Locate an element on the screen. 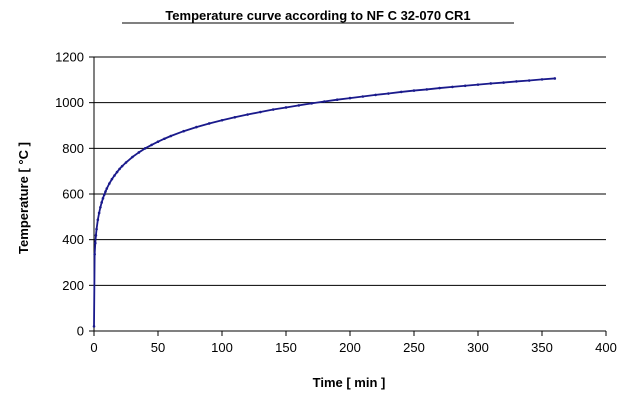 Image resolution: width=638 pixels, height=396 pixels. x-ticks: 0 50 100 150 200 250 300 350 400 is located at coordinates (353, 343).